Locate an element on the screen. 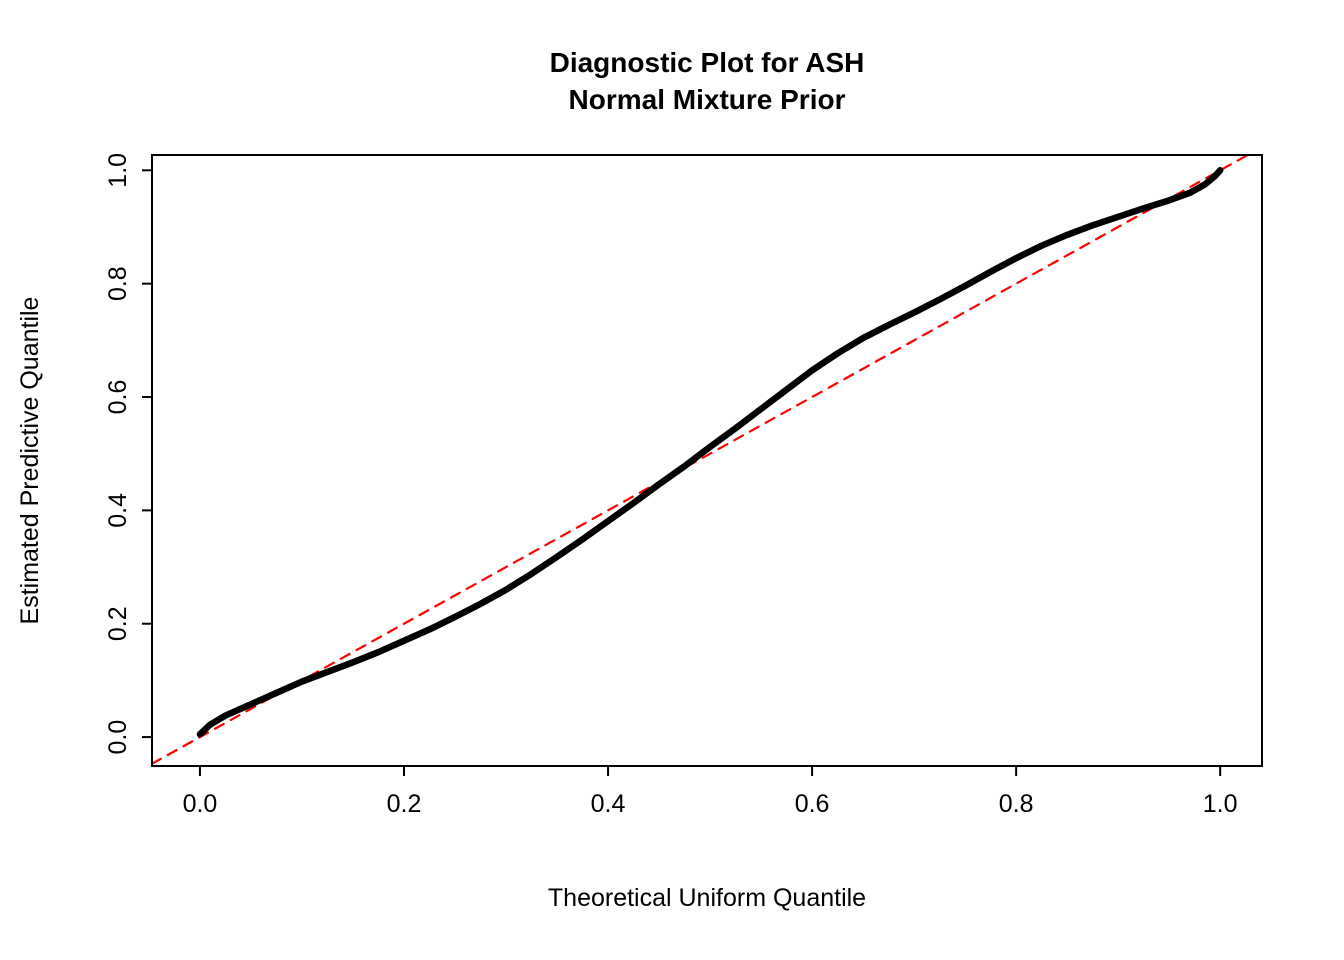 The width and height of the screenshot is (1344, 960). x-axis-title: Theoretical Uniform Quantile is located at coordinates (707, 898).